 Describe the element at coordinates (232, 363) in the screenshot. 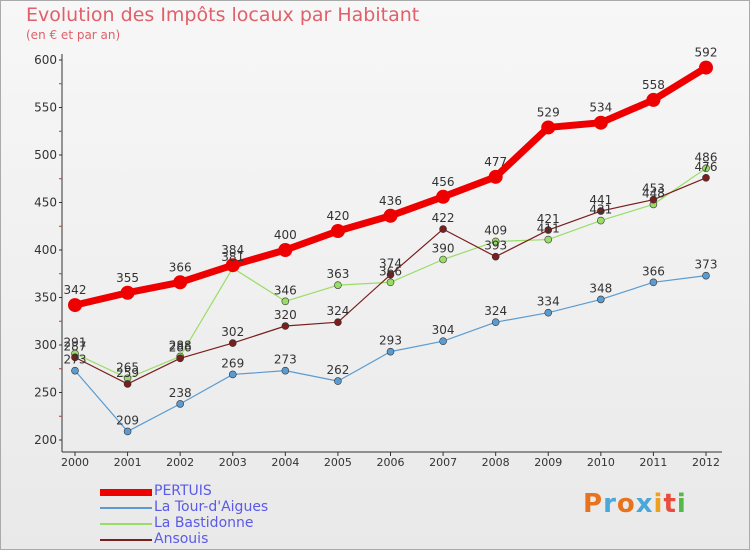

I see `data-label-la-tour-d-aigues-2003: 269` at that location.